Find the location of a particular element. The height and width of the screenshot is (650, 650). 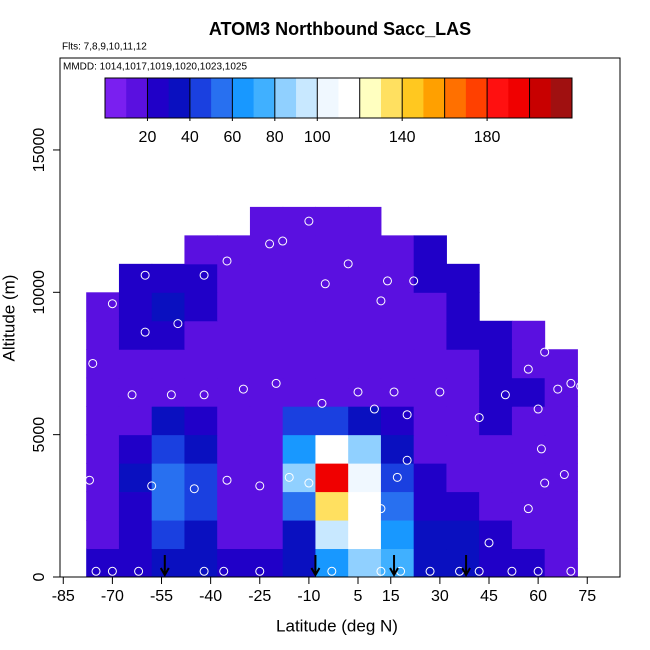

colorbar-tick-label: 140 is located at coordinates (402, 137).